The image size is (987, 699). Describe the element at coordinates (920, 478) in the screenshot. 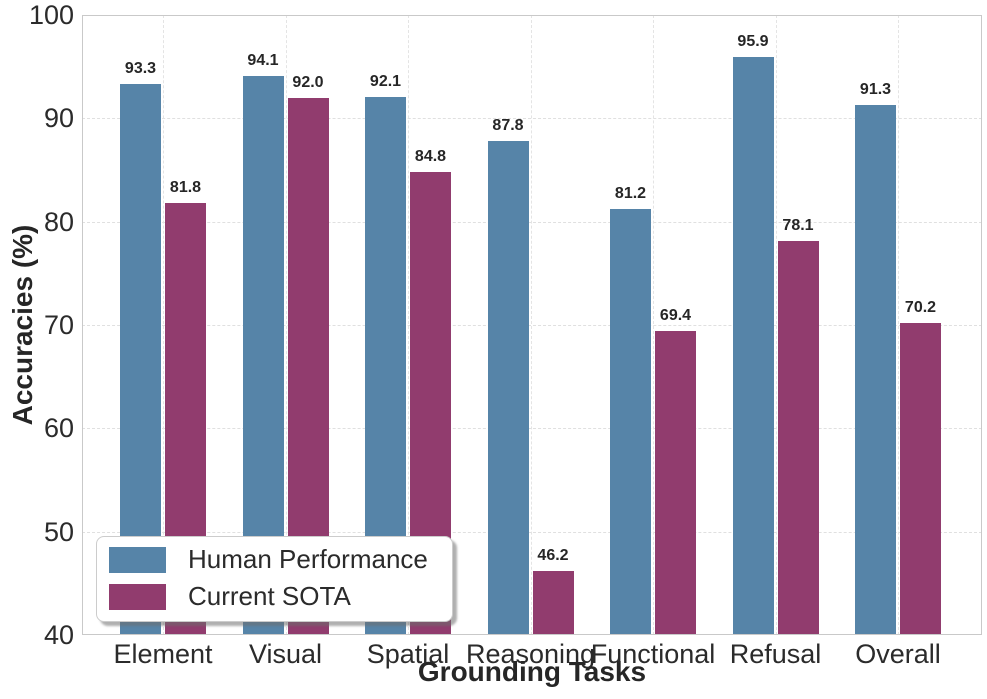

I see `bar-current-sota-overall` at that location.